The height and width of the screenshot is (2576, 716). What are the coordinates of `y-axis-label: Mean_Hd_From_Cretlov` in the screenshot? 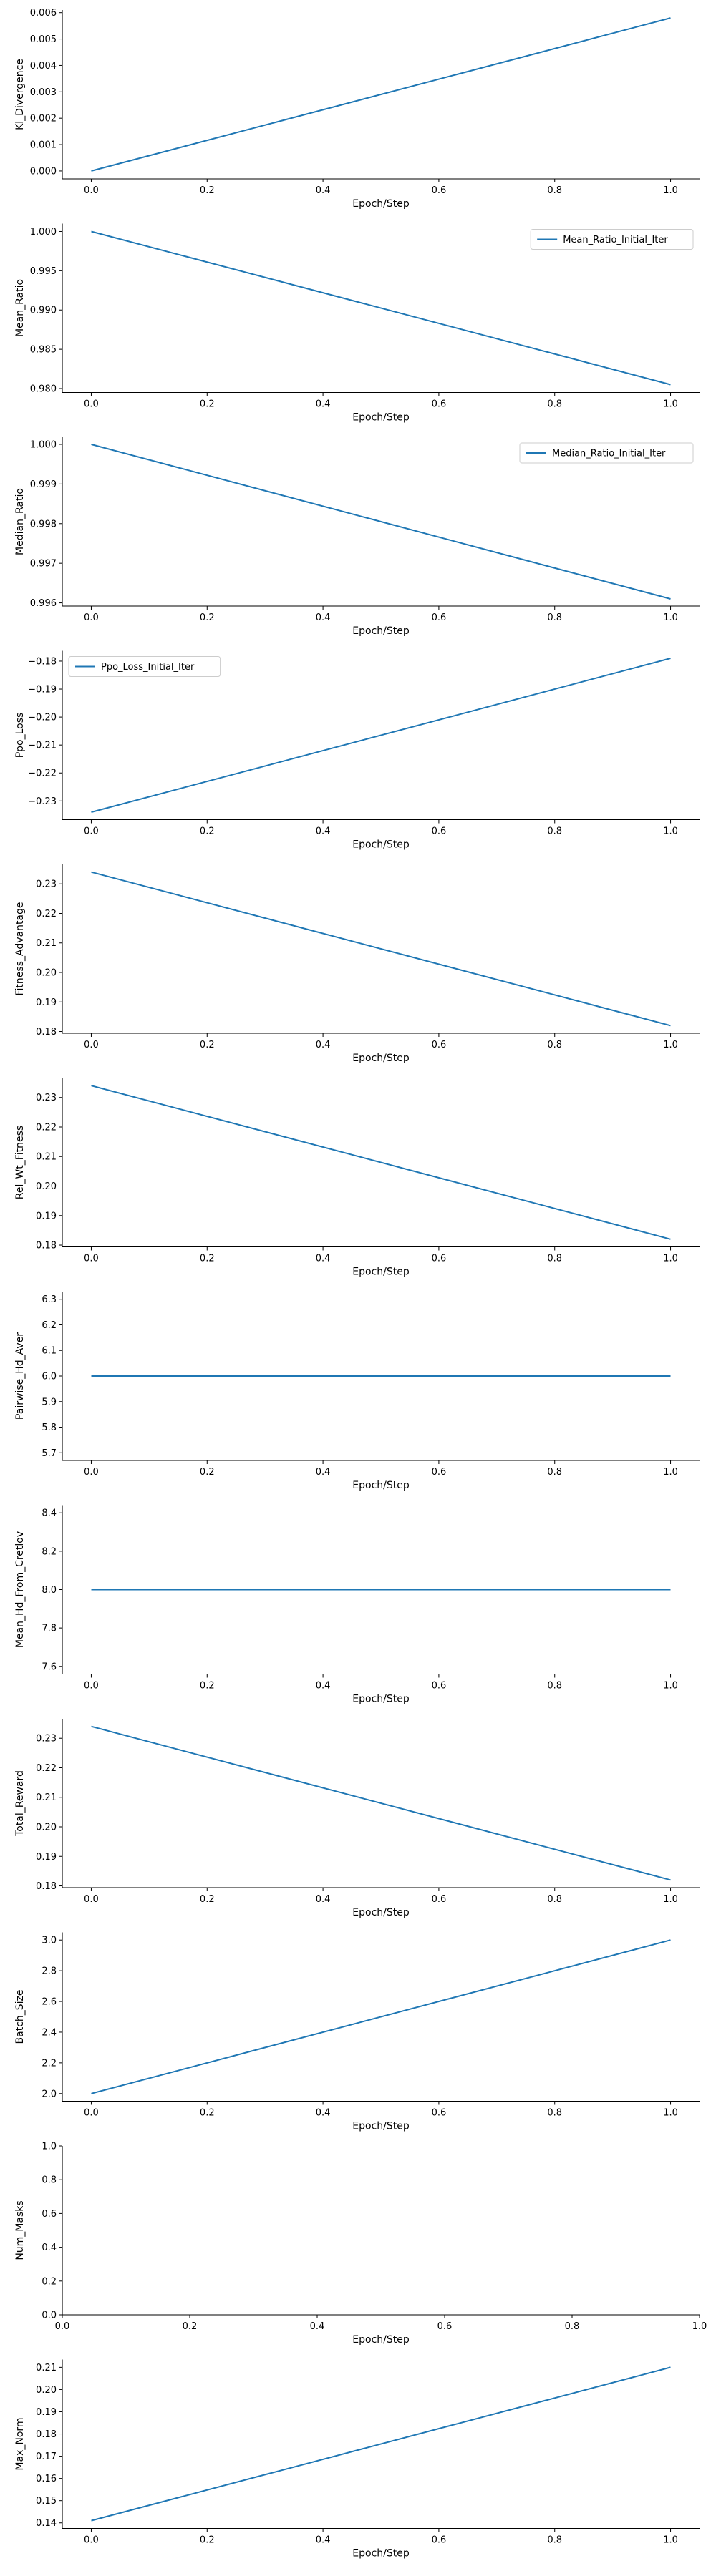 It's located at (20, 1589).